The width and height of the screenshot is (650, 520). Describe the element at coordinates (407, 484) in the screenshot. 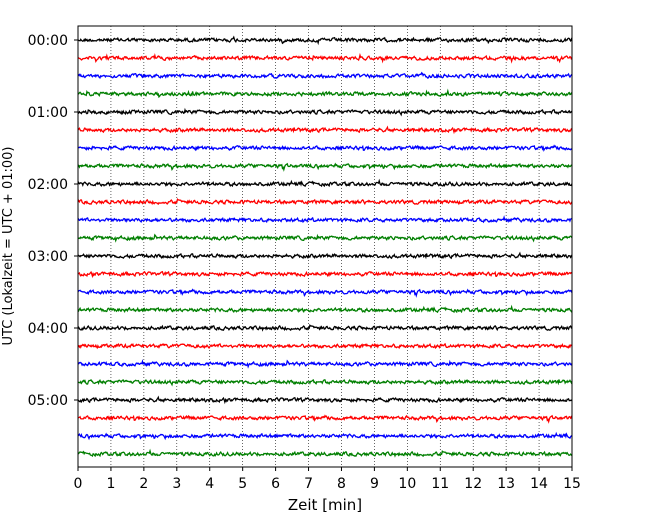

I see `x-tick-label: 10` at that location.